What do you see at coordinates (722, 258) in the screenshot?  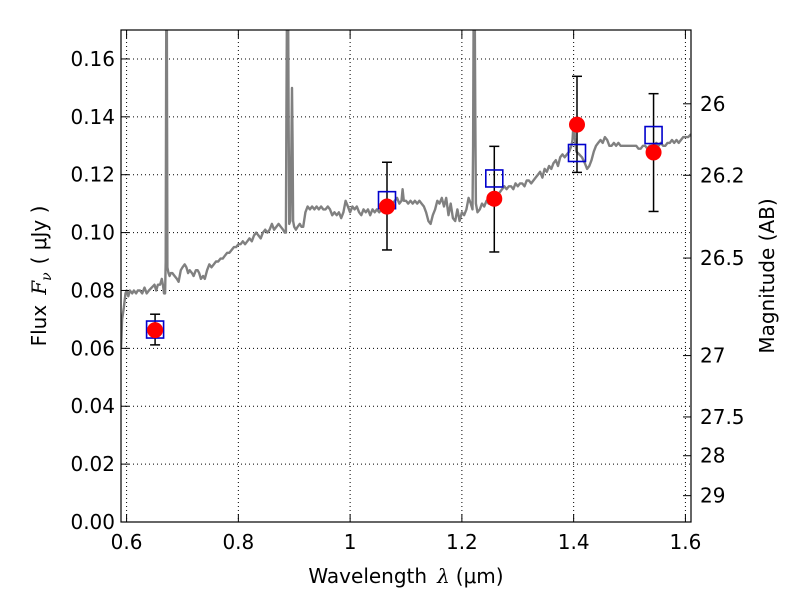 I see `y2-tick-label: 26.5` at bounding box center [722, 258].